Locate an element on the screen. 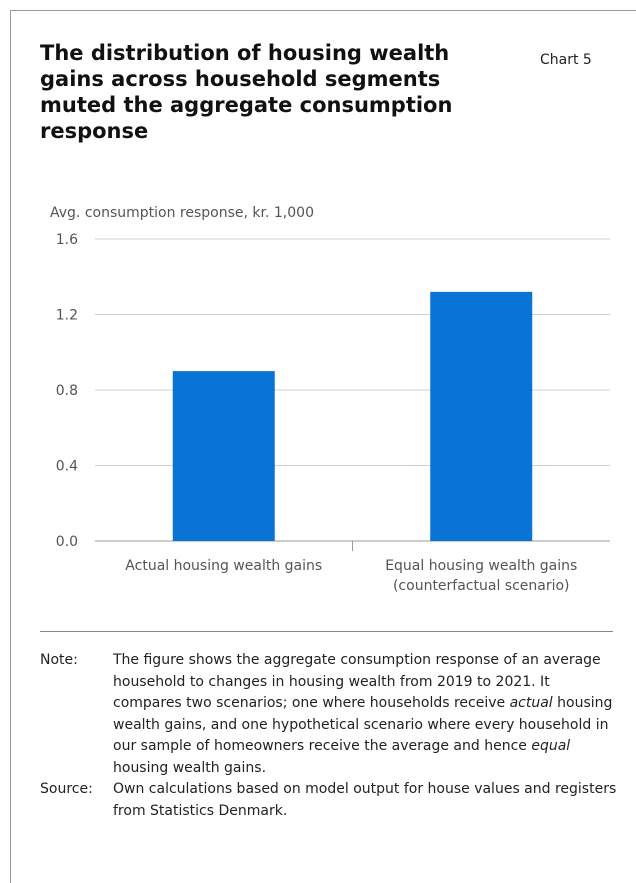 The height and width of the screenshot is (883, 636). y-tick-label: 0.0 is located at coordinates (67, 542).